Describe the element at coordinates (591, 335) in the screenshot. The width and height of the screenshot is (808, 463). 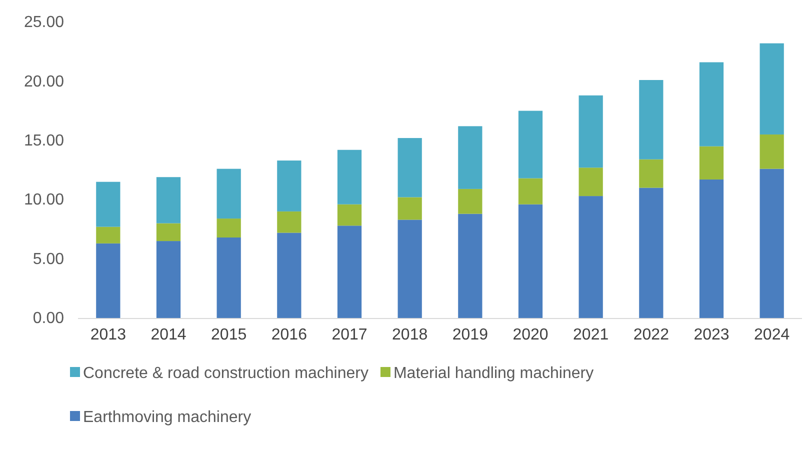
I see `x-tick-label: 2021` at that location.